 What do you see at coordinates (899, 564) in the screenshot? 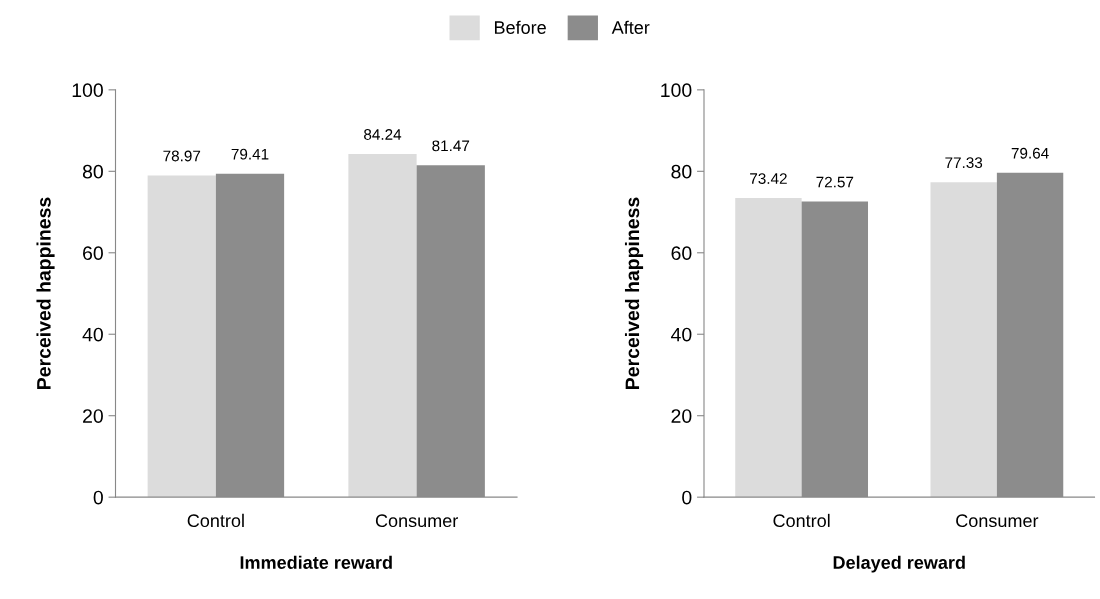
I see `x-axis-title: Delayed reward` at bounding box center [899, 564].